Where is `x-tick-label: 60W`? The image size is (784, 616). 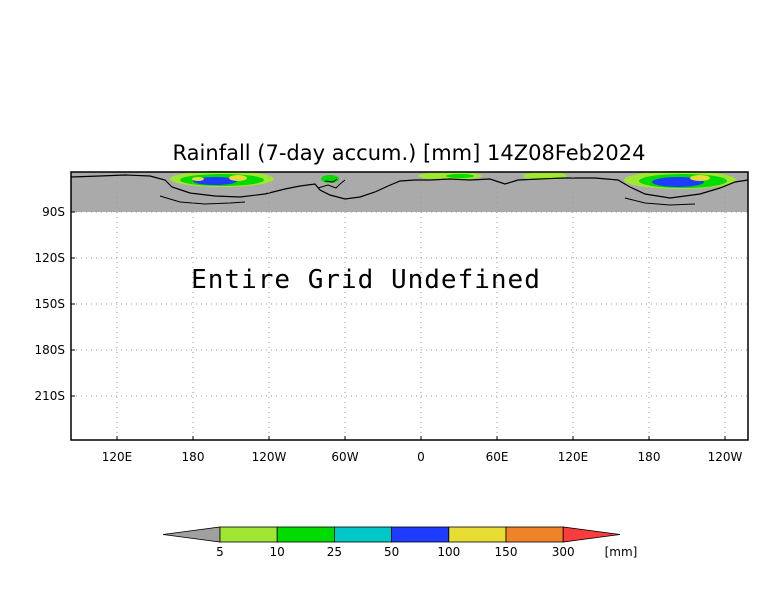 x-tick-label: 60W is located at coordinates (344, 457).